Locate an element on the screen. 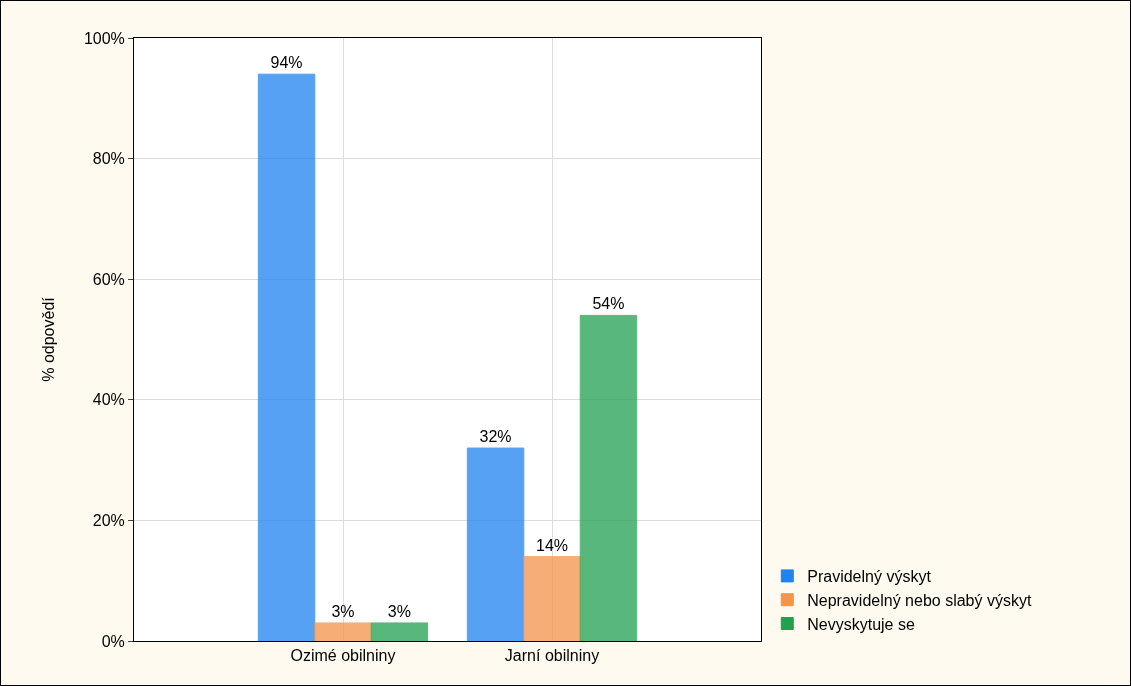 This screenshot has width=1131, height=686. y-tick-label: 20% is located at coordinates (108, 520).